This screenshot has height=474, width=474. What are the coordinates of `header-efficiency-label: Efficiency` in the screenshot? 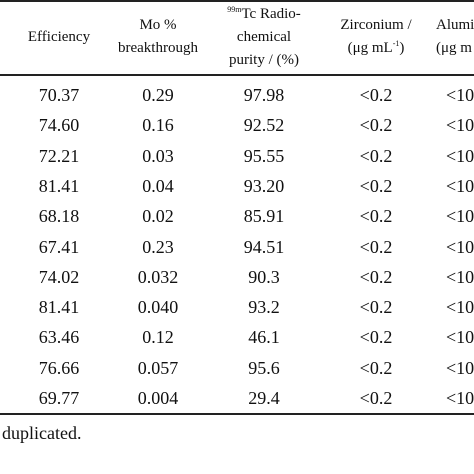 It's located at (59, 36).